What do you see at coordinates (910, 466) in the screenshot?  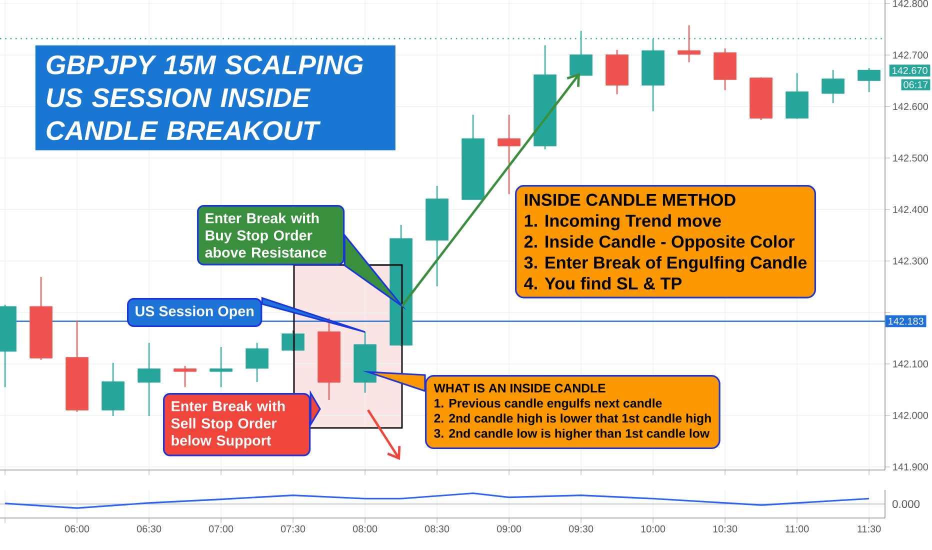 I see `y-tick-label: 141.900` at bounding box center [910, 466].